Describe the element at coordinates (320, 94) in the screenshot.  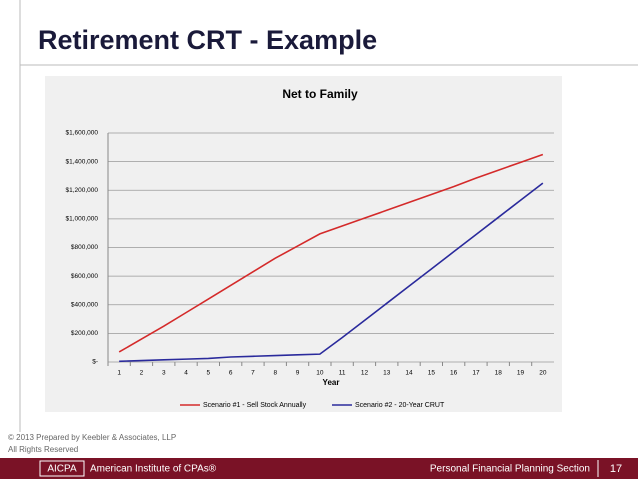
I see `chart-title: Net to Family` at that location.